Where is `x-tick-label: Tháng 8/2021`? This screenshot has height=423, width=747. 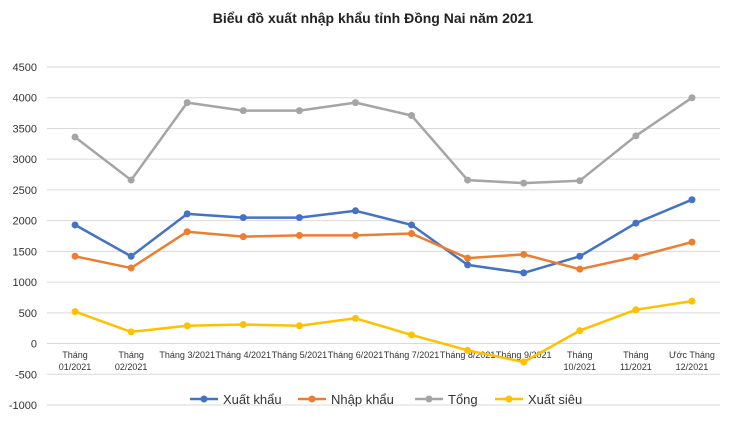
x-tick-label: Tháng 8/2021 is located at coordinates (468, 355).